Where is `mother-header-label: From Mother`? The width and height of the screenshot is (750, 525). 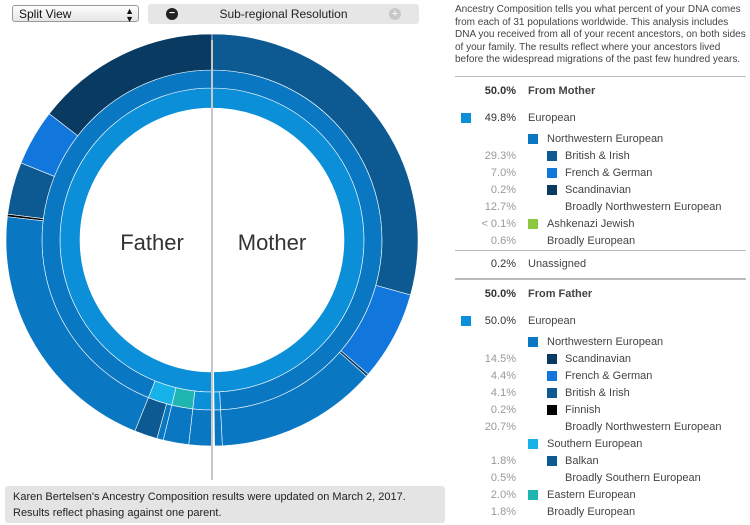 mother-header-label: From Mother is located at coordinates (562, 91).